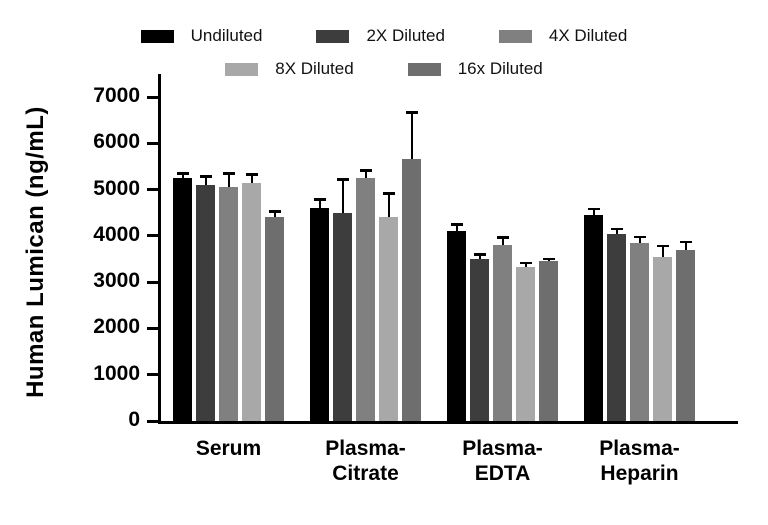 The image size is (768, 525). I want to click on legend-item: 16x Diluted, so click(475, 69).